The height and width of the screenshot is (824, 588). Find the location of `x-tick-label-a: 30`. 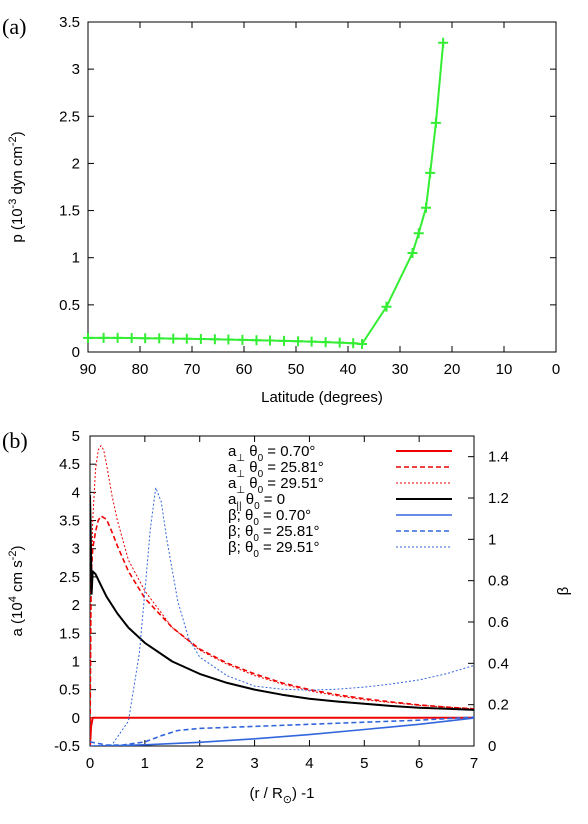

x-tick-label-a: 30 is located at coordinates (400, 369).